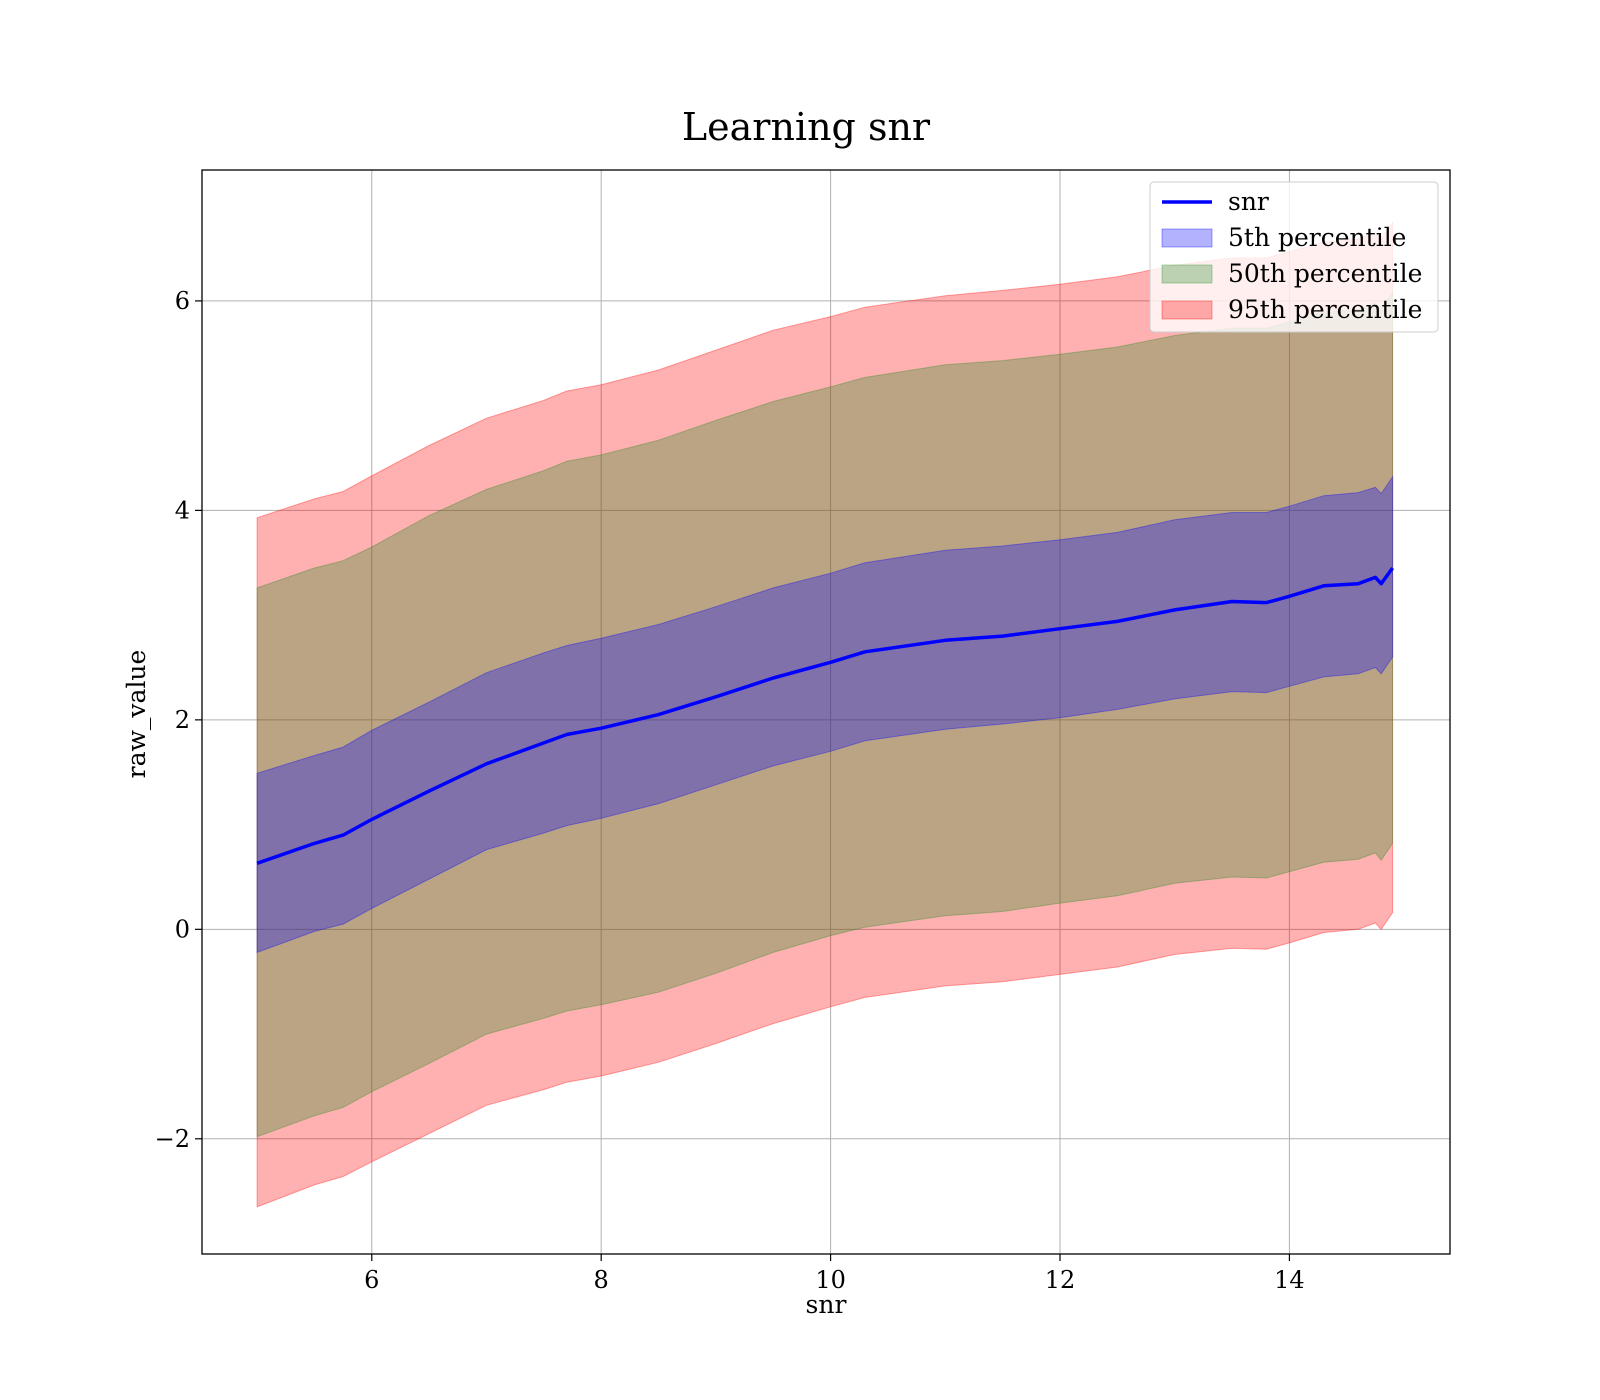 The image size is (1600, 1400). What do you see at coordinates (182, 929) in the screenshot?
I see `y-tick-label: 0` at bounding box center [182, 929].